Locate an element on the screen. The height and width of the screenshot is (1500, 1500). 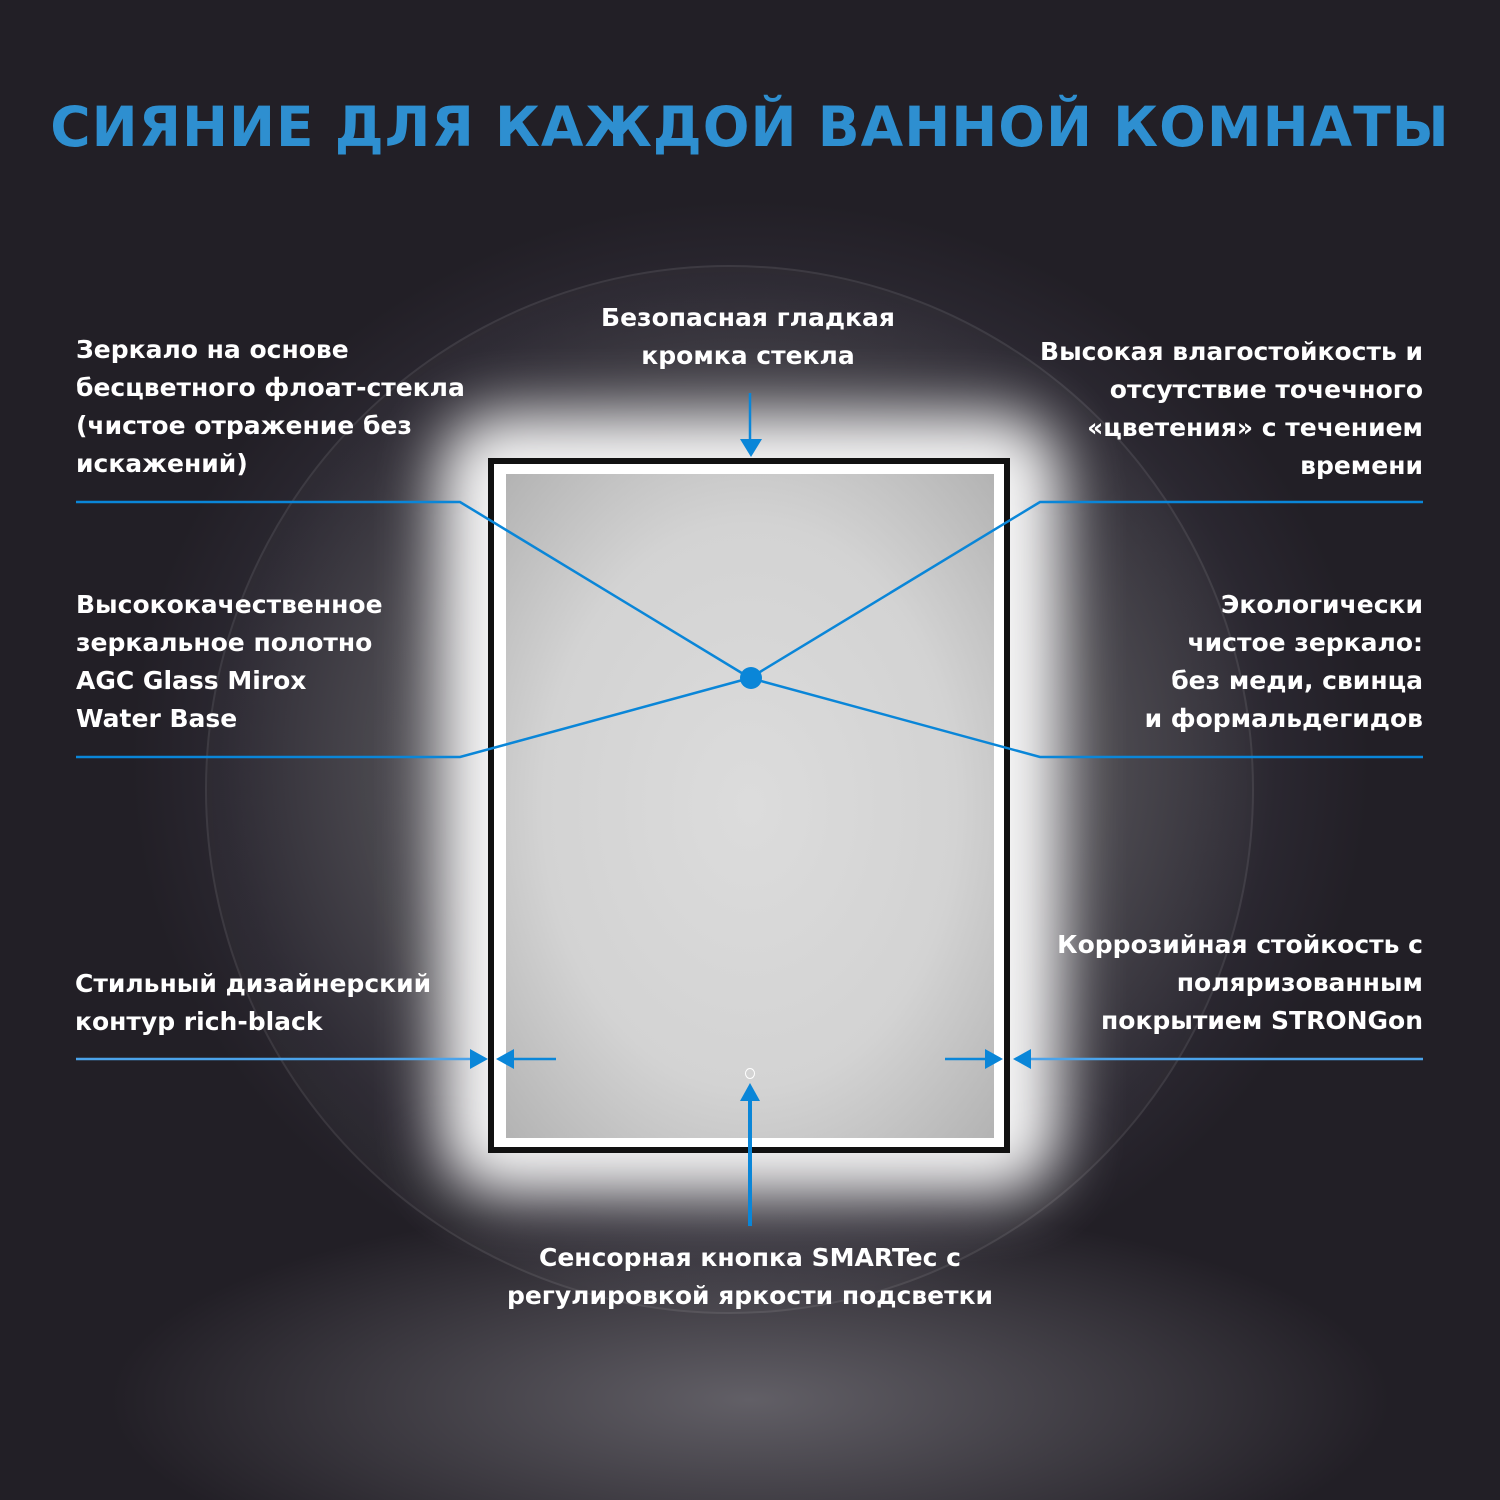
feature-line: Стильный дизайнерский is located at coordinates (253, 983).